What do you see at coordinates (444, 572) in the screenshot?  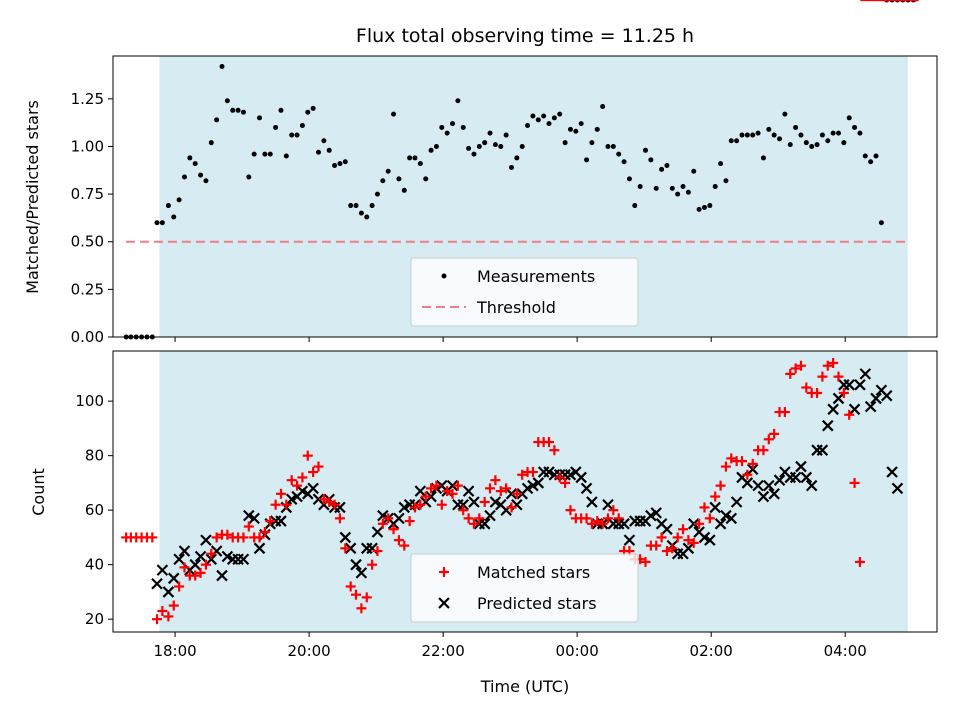 I see `legend-matched-marker` at bounding box center [444, 572].